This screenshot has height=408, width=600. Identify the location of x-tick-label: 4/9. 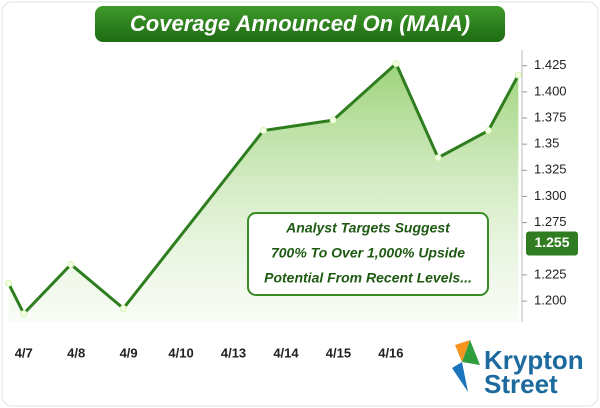
(129, 352).